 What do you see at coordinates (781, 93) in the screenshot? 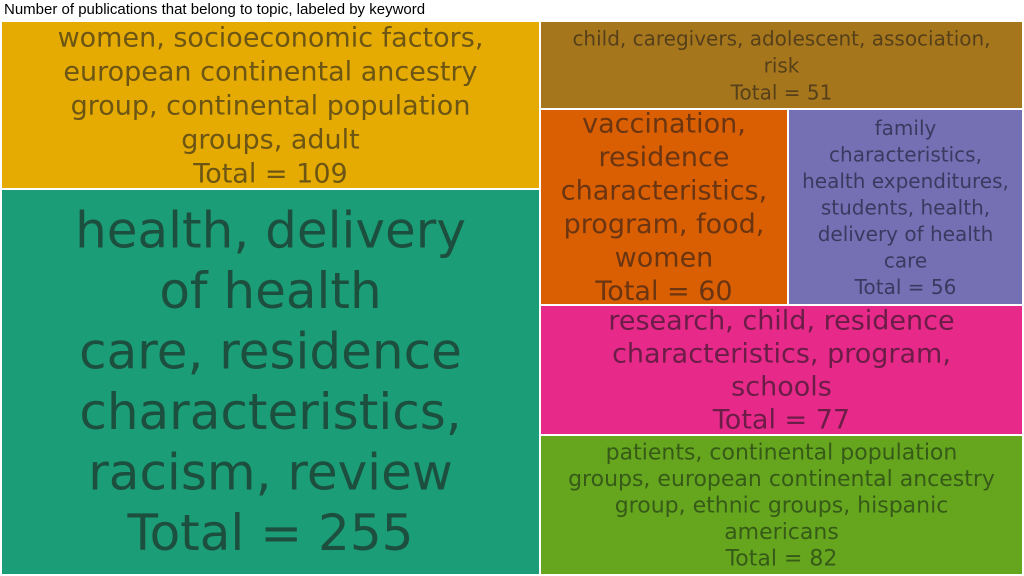
I see `treemap-tile-total: Total = 51` at bounding box center [781, 93].